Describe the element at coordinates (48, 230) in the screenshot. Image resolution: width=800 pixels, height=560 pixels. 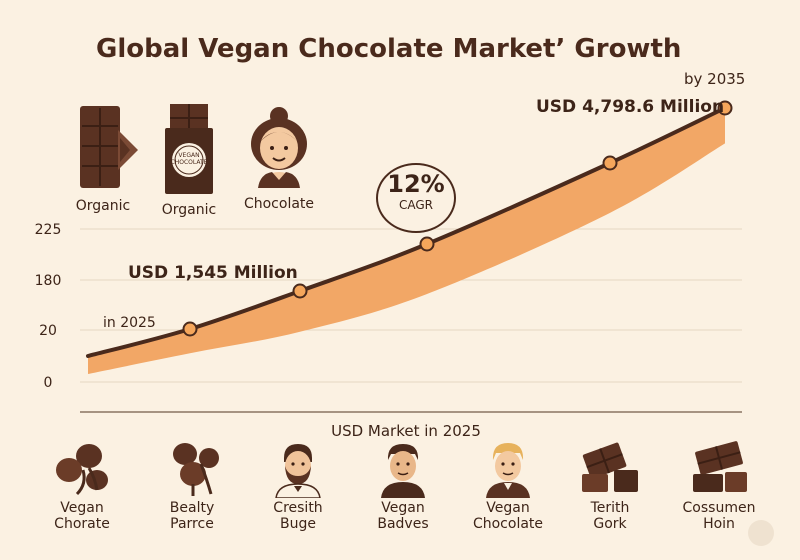
I see `y-tick-label: 225` at that location.